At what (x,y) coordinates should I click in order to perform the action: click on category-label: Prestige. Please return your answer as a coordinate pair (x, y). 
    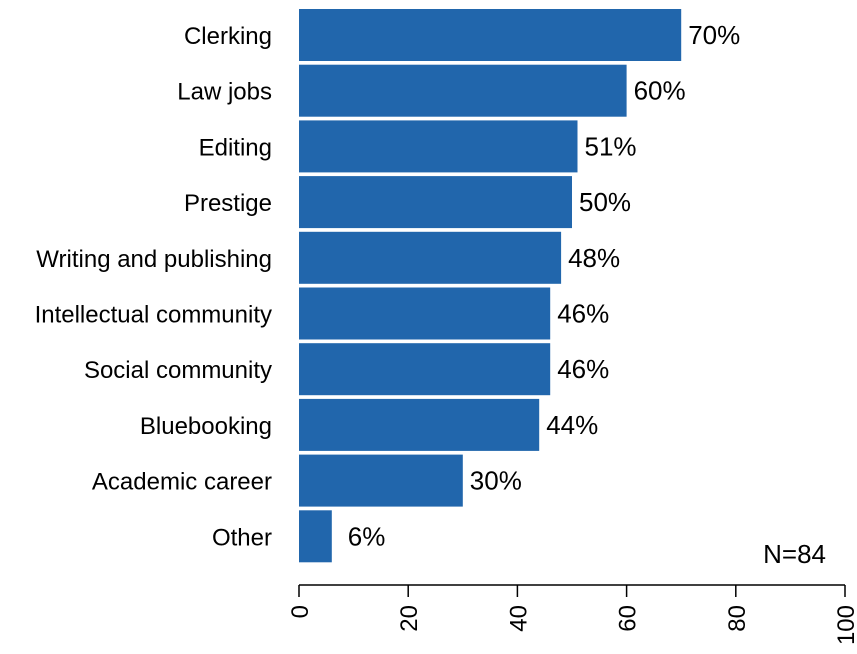
    Looking at the image, I should click on (228, 203).